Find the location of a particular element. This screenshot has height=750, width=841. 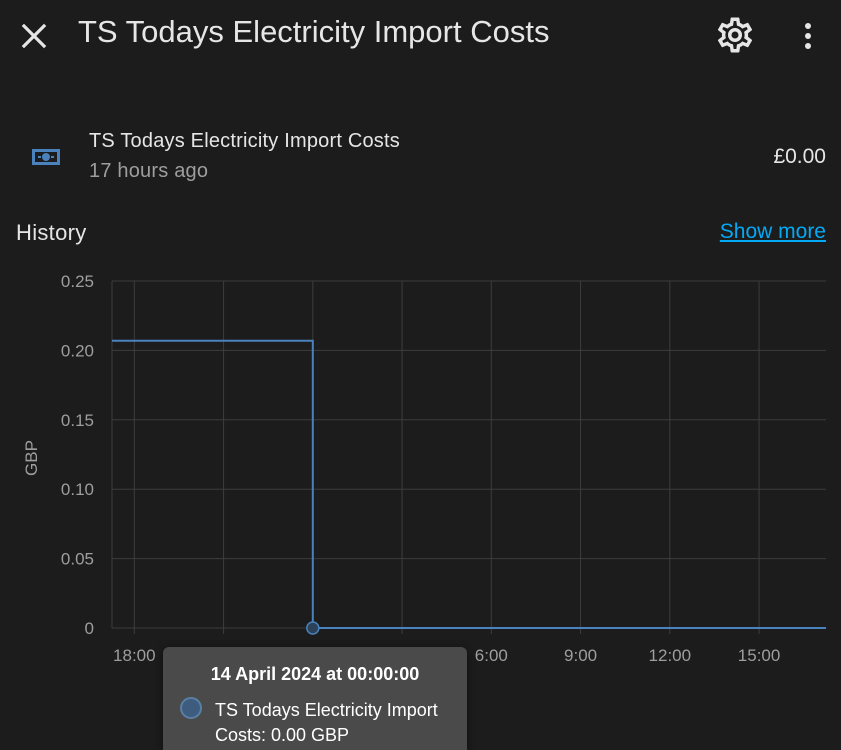

series-color-swatch is located at coordinates (191, 708).